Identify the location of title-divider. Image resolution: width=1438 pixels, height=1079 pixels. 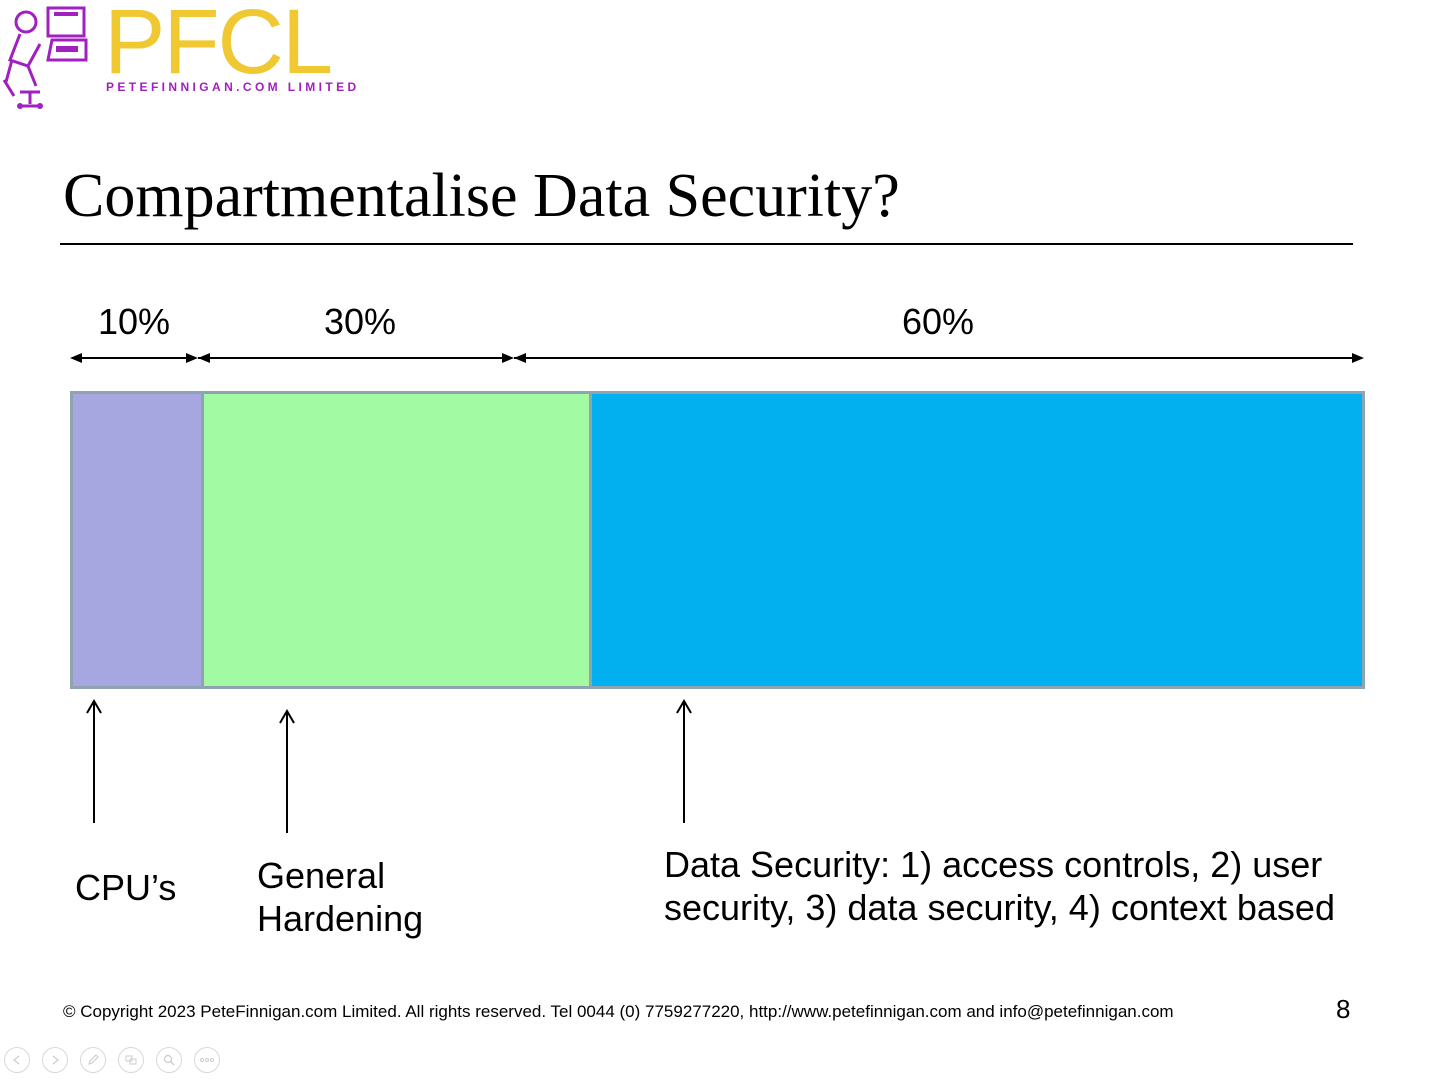
(706, 244).